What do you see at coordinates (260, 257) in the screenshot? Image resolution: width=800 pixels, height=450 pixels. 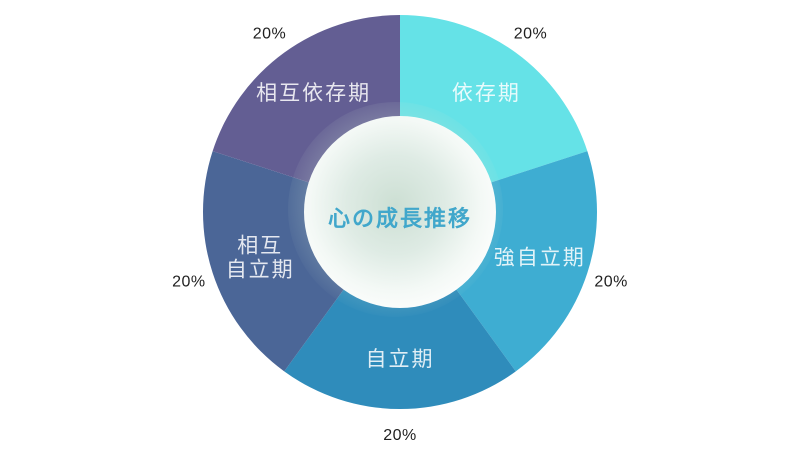 I see `segment-label: 相互自立期` at bounding box center [260, 257].